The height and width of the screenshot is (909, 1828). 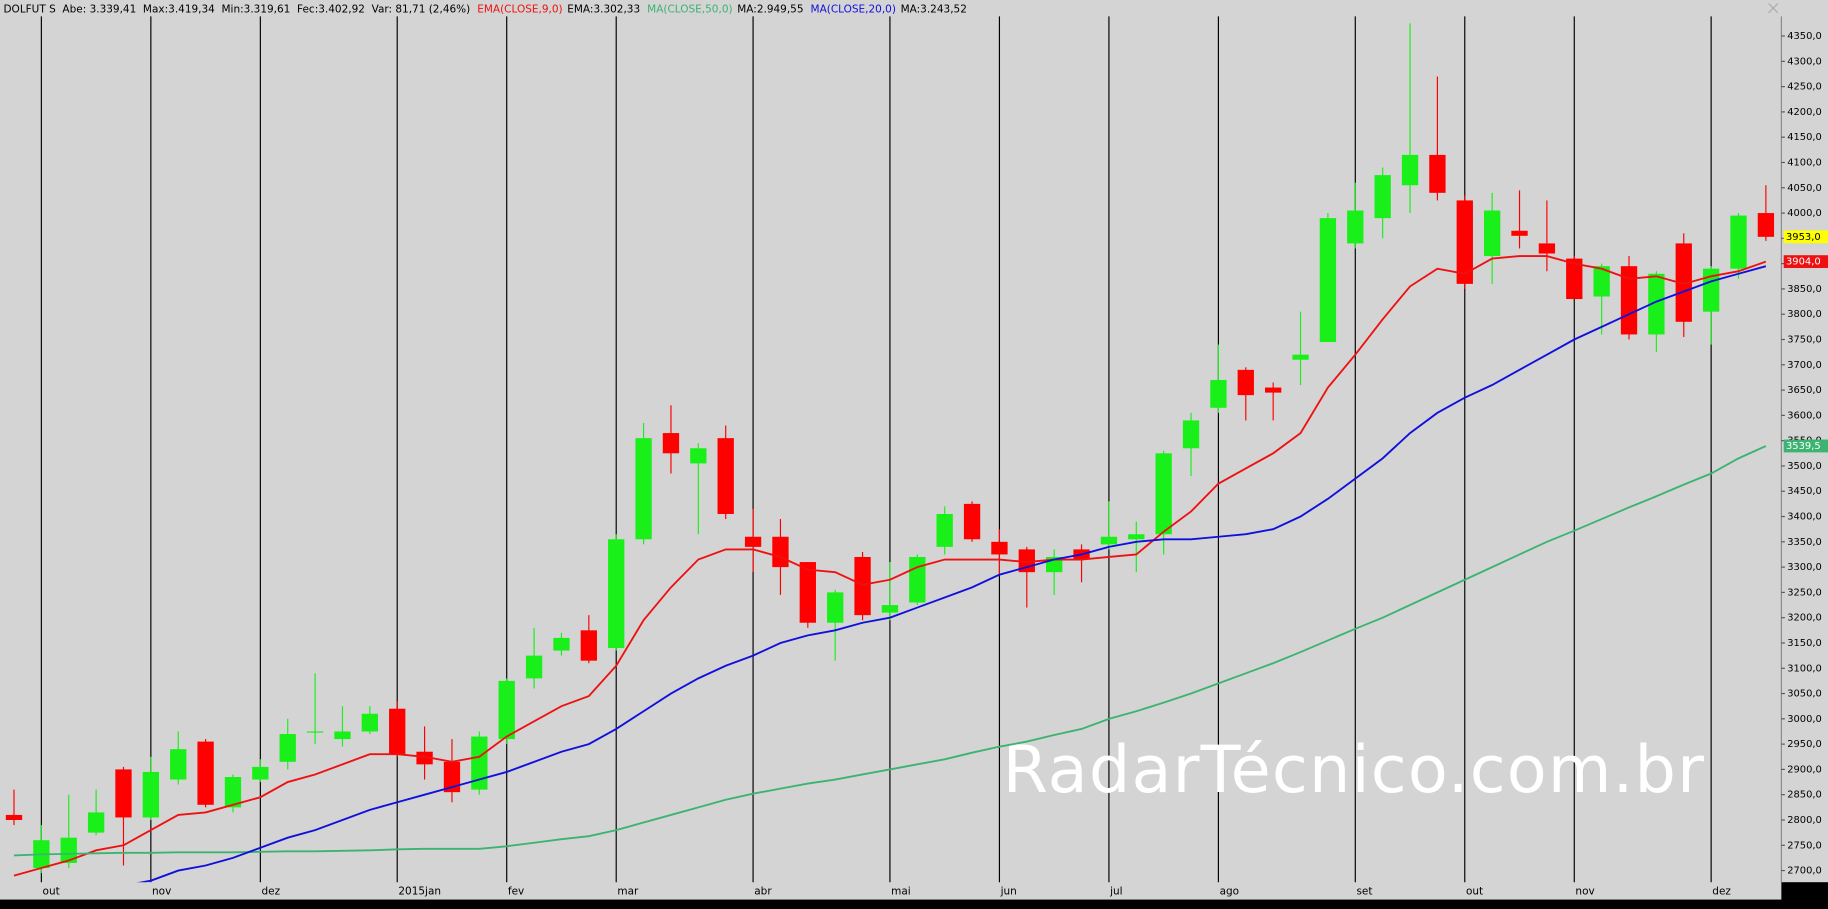 I want to click on x-tick-label: ago, so click(x=1230, y=892).